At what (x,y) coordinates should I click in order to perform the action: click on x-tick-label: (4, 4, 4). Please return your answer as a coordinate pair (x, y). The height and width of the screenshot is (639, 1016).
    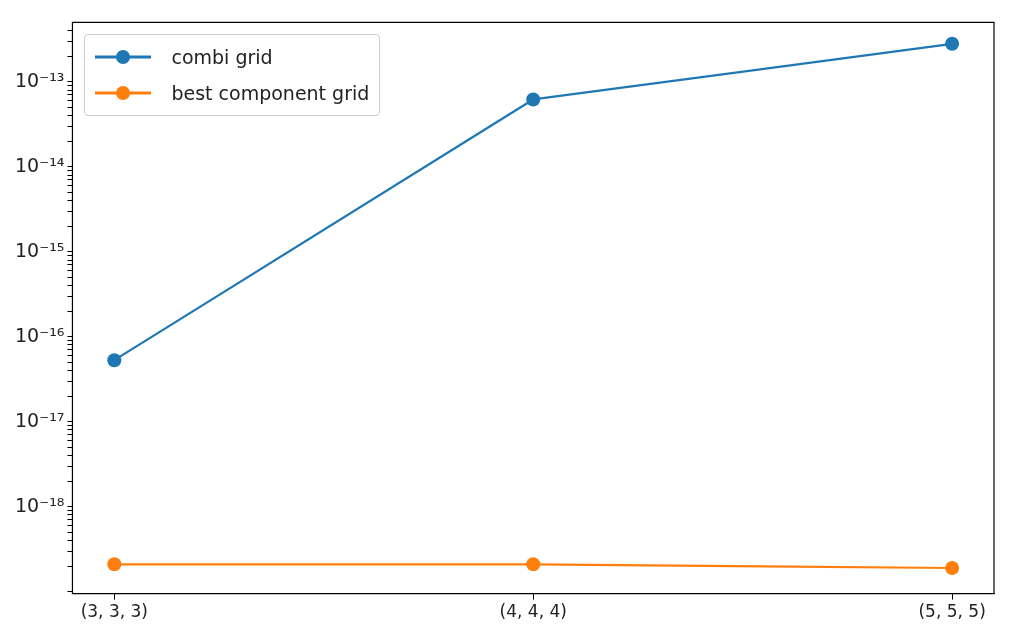
    Looking at the image, I should click on (533, 611).